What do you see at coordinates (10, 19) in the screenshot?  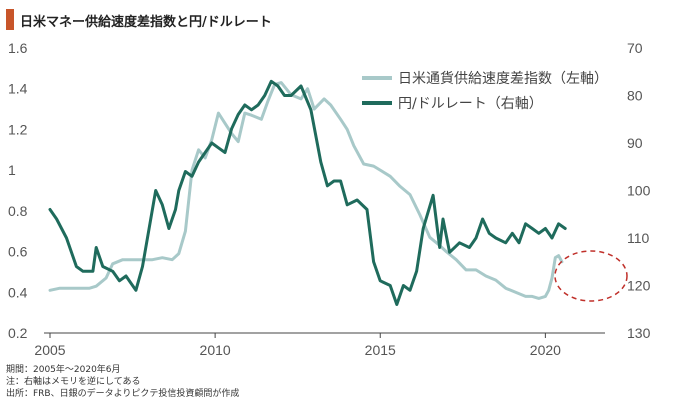 I see `title-accent-bar` at bounding box center [10, 19].